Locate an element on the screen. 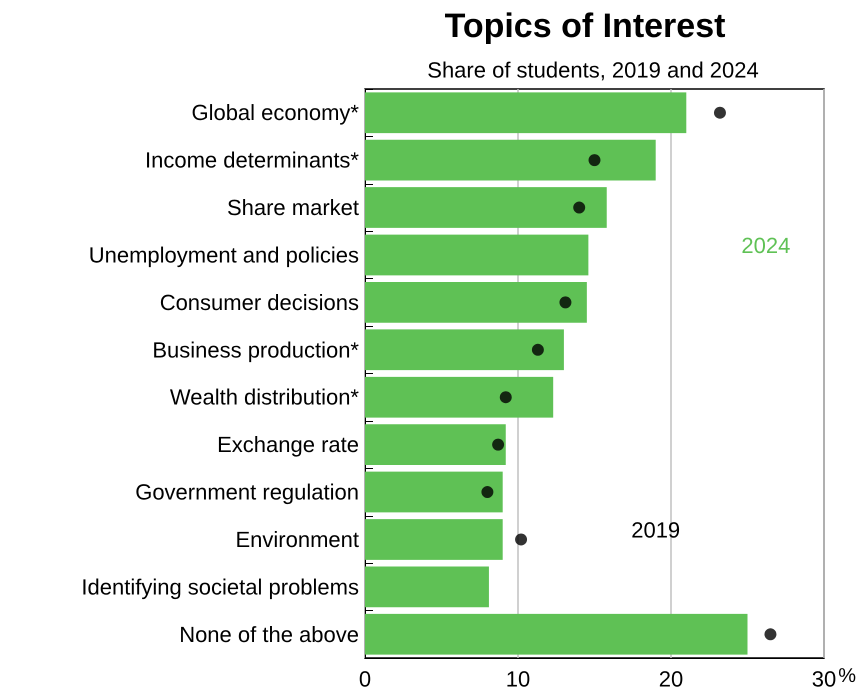 The image size is (856, 690). y-tick-label: Identifying societal problems is located at coordinates (220, 587).